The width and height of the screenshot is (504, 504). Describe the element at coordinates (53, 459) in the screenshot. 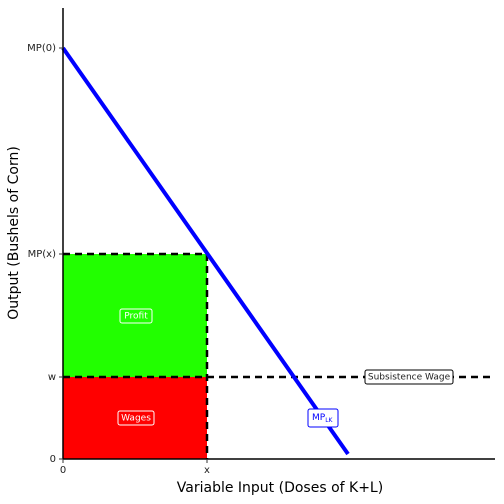

I see `y-tick-label: 0` at that location.